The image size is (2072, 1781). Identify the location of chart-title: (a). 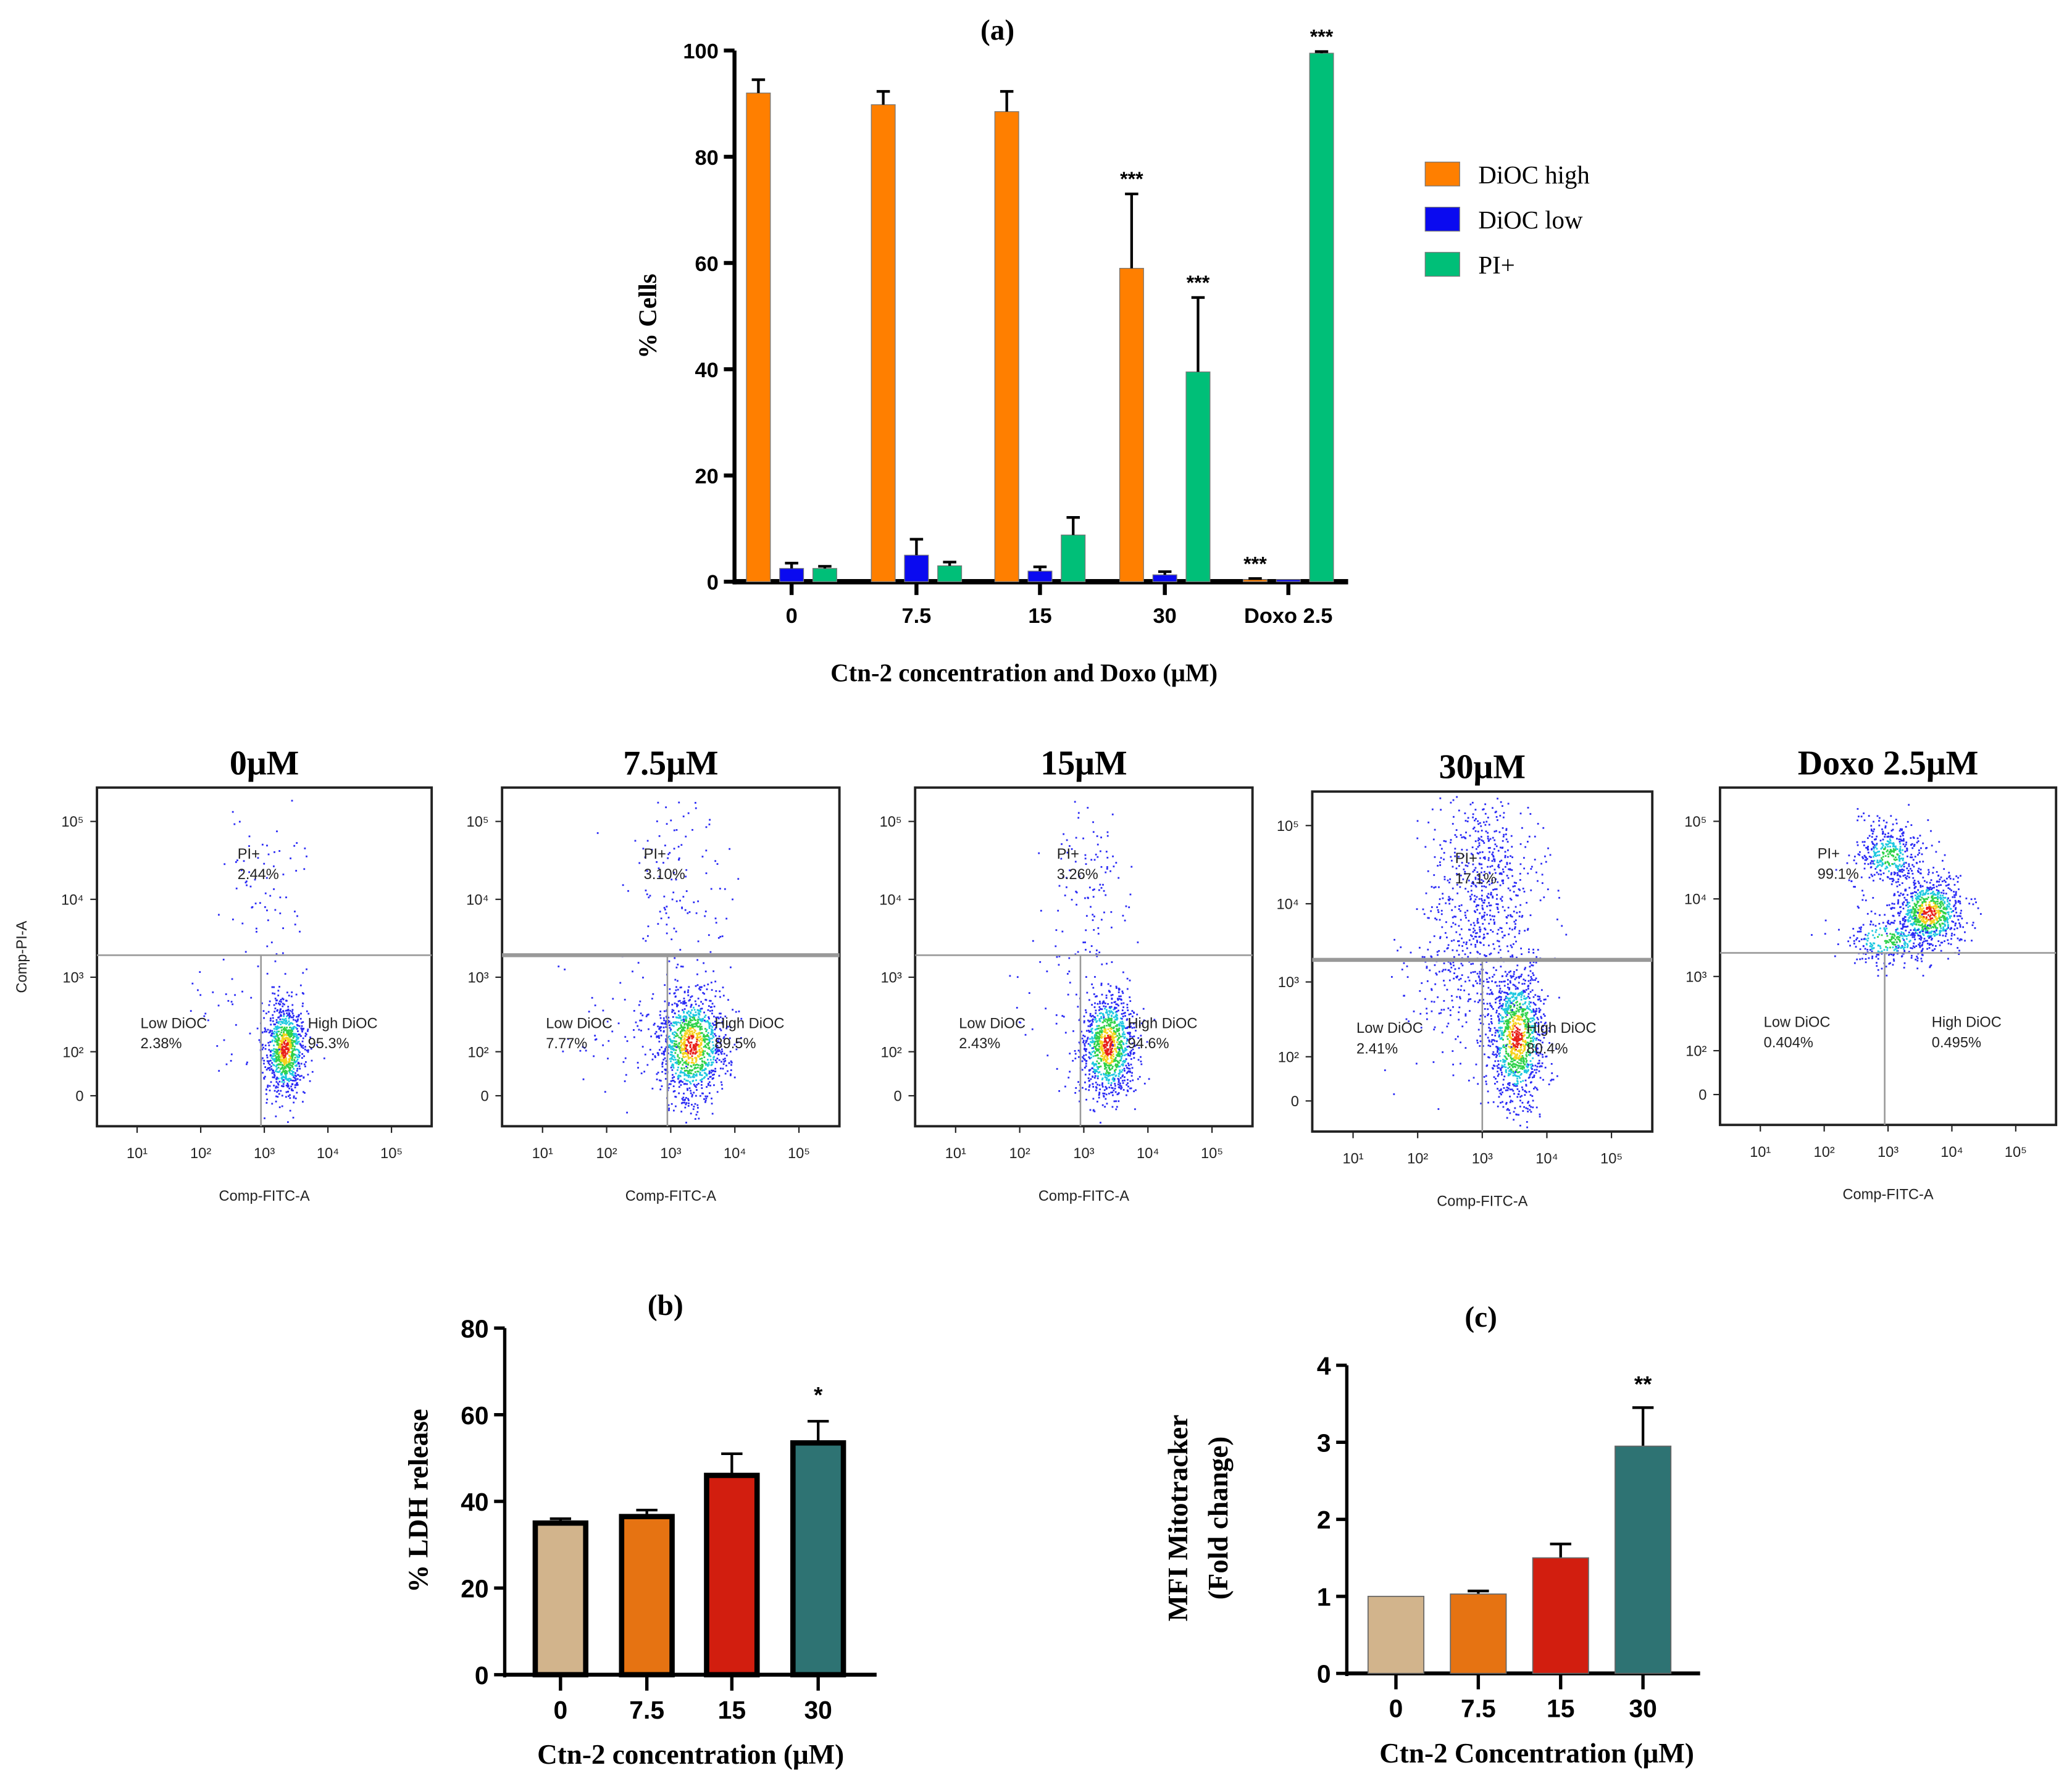
(997, 31).